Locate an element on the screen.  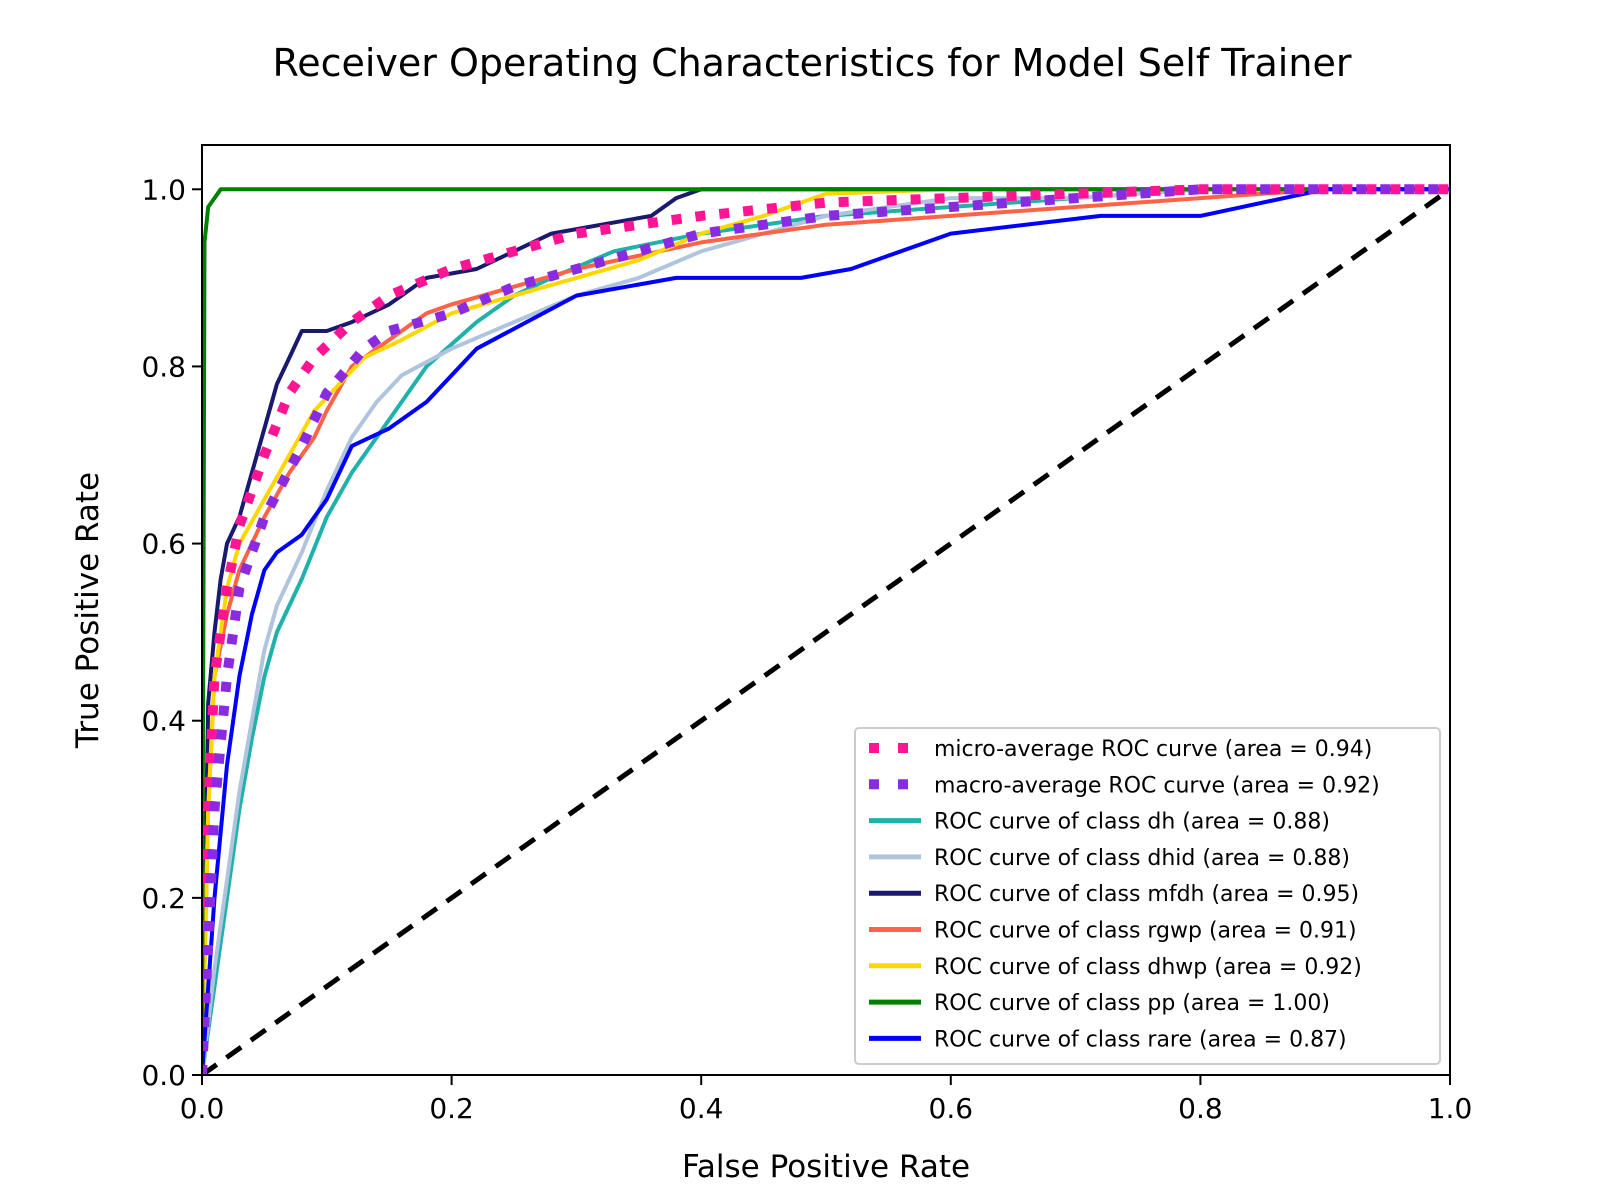
x-tick-label: 0.2 is located at coordinates (451, 1108).